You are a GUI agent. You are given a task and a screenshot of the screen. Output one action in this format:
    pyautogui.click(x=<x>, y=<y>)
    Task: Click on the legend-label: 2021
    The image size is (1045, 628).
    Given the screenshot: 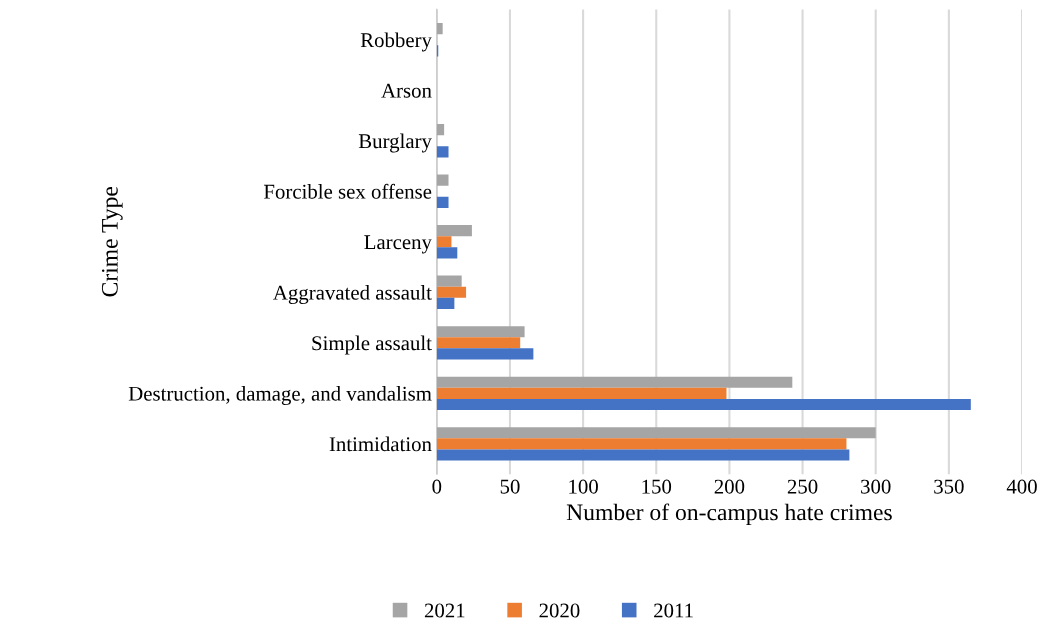 What is the action you would take?
    pyautogui.click(x=444, y=610)
    